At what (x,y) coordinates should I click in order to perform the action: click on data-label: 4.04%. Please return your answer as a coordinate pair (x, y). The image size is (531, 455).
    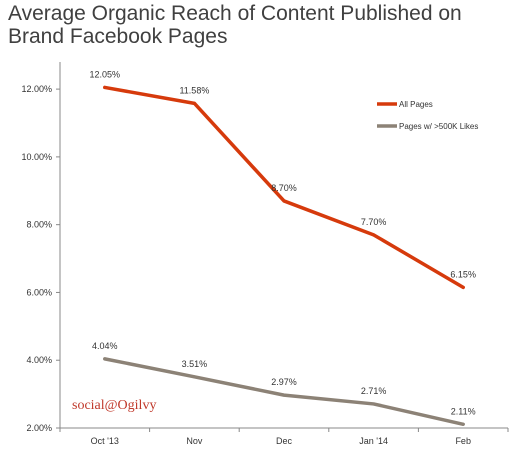
    Looking at the image, I should click on (105, 346).